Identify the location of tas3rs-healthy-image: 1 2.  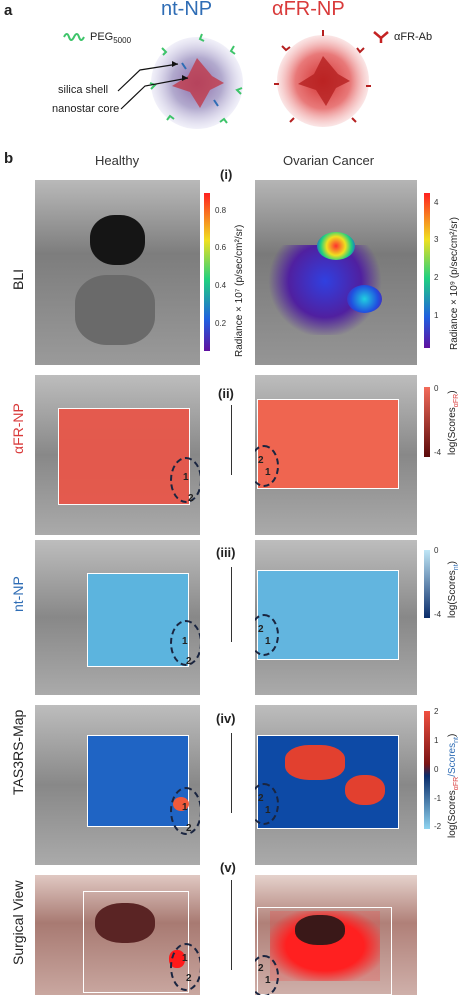
(117, 785).